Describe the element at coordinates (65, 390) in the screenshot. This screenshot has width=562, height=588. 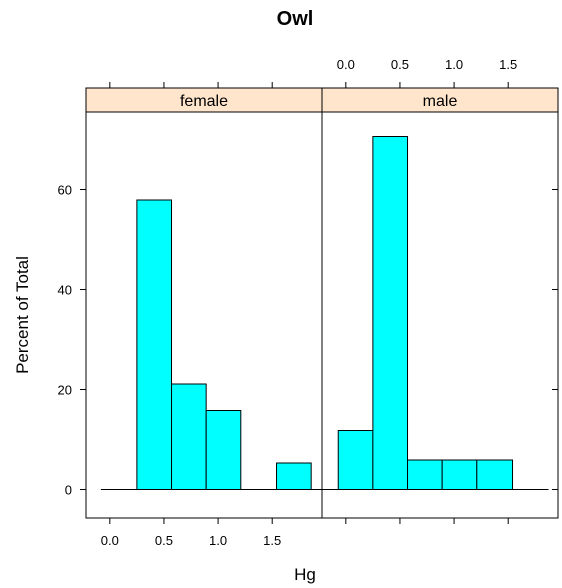
I see `y-tick-label: 20` at that location.